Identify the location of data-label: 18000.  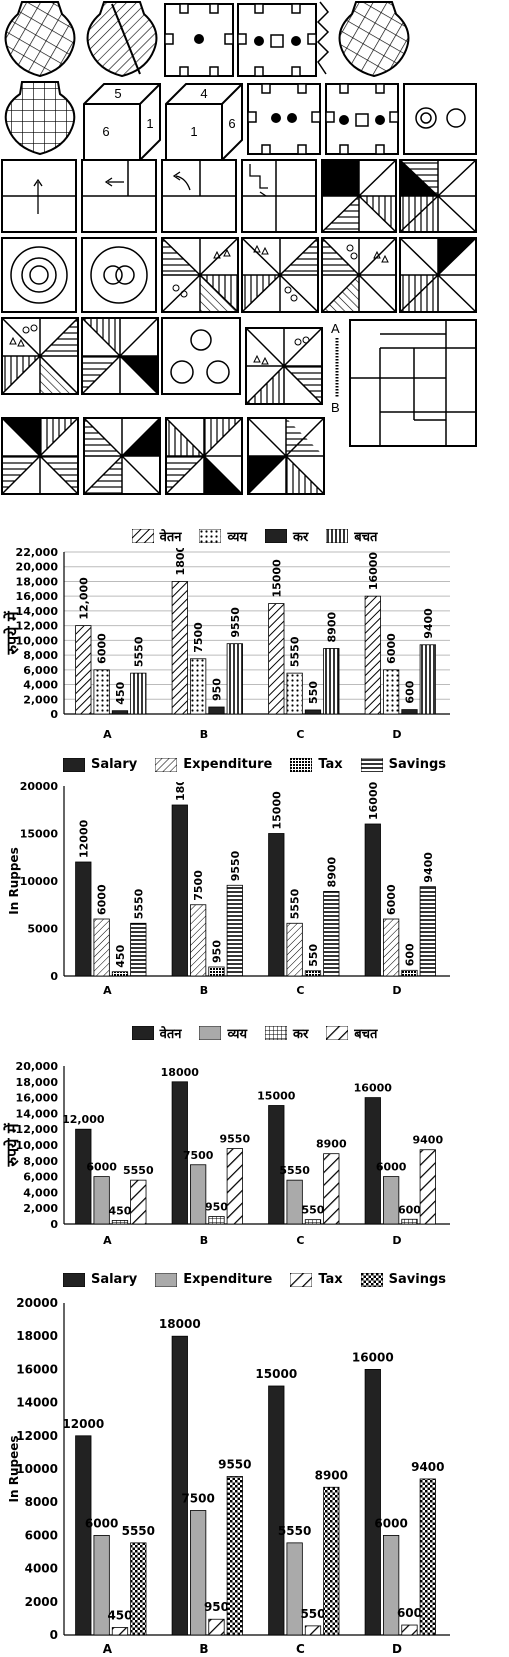
(180, 1324).